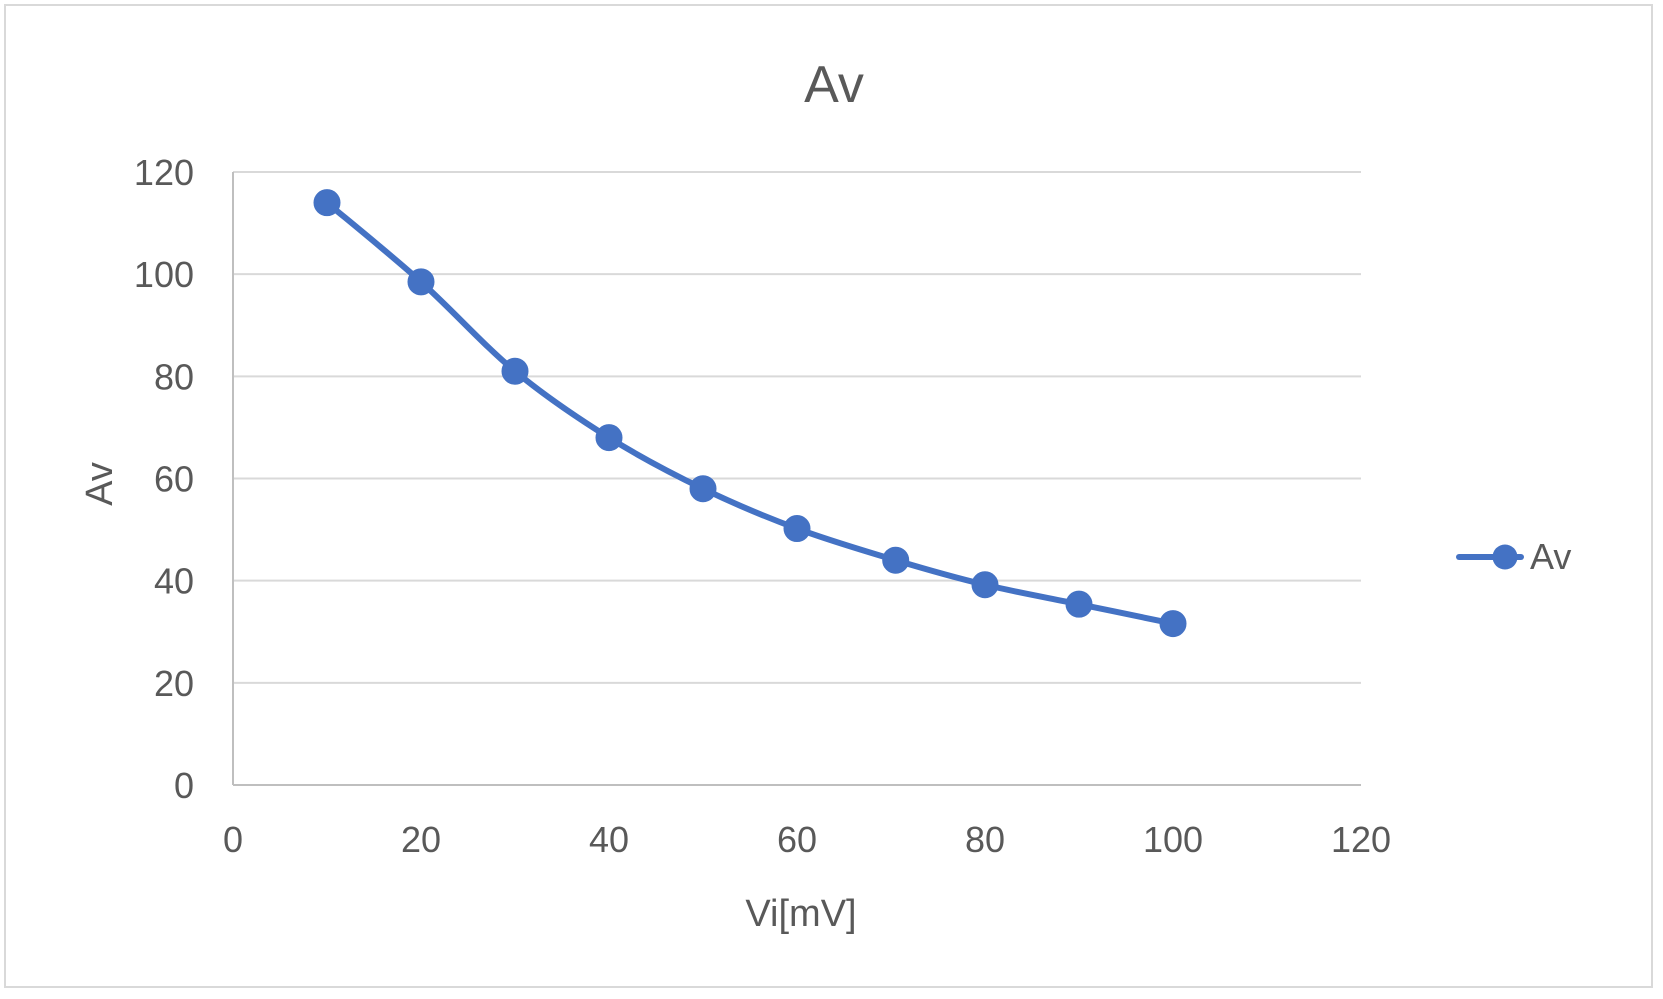 Image resolution: width=1663 pixels, height=999 pixels. I want to click on x-tick-label: 40, so click(609, 839).